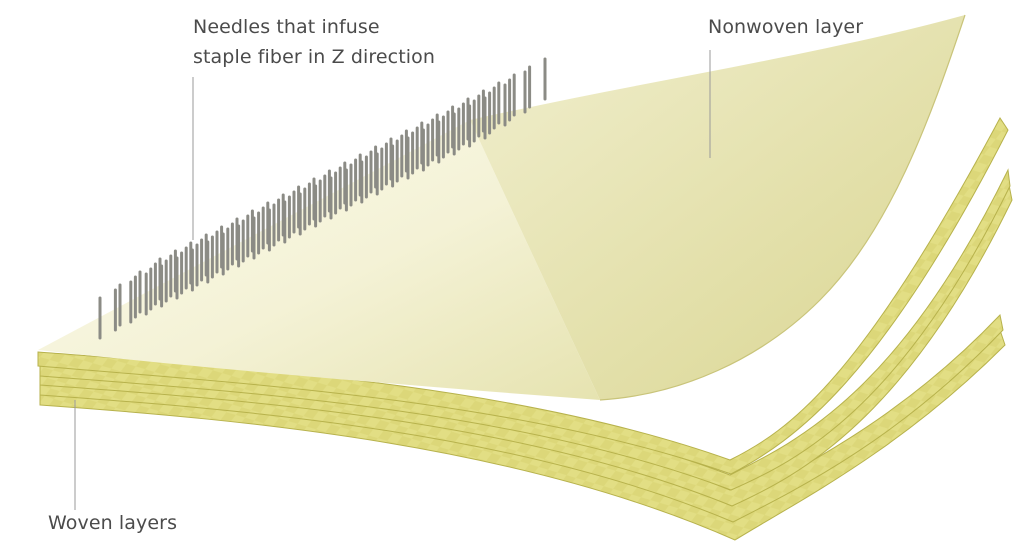  I want to click on needles-label-line-1: Needles that infuse, so click(286, 27).